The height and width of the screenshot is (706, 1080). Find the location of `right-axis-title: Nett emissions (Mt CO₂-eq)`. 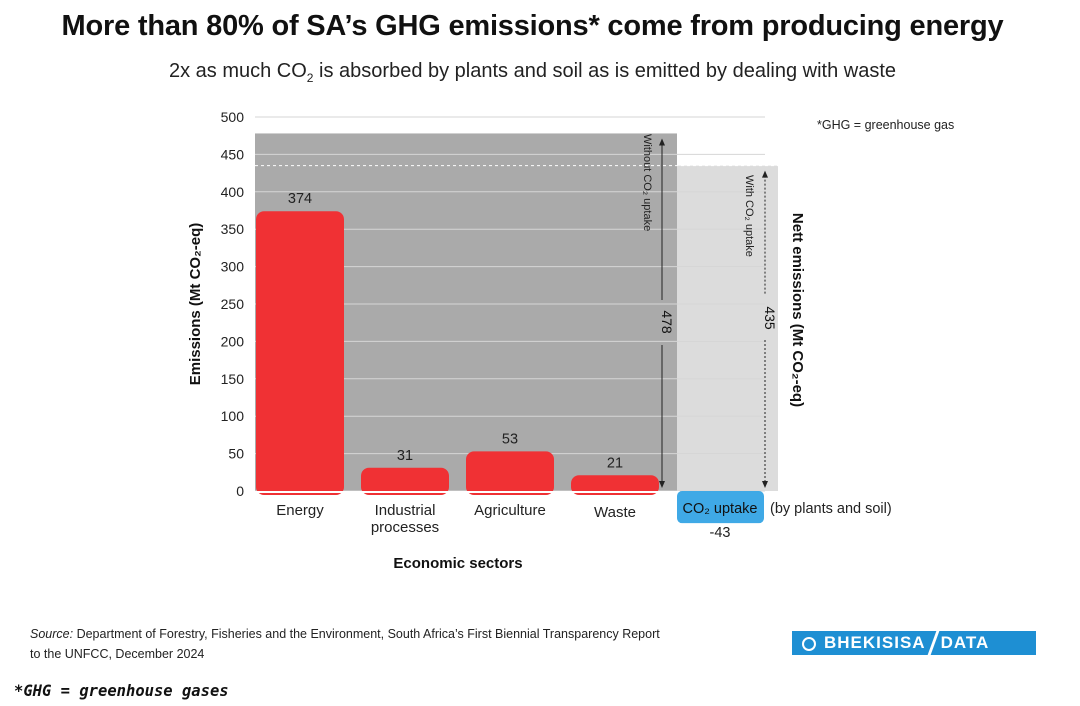

right-axis-title: Nett emissions (Mt CO₂-eq) is located at coordinates (797, 310).